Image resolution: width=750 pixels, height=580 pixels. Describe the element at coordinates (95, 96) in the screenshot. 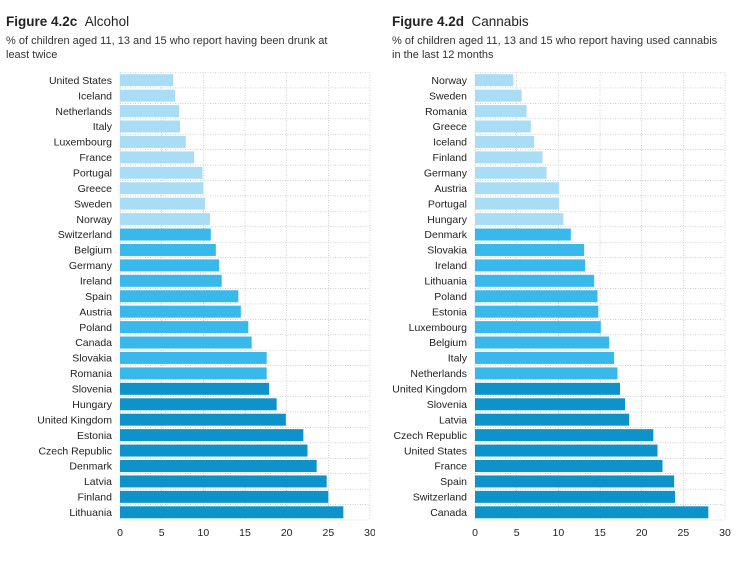

I see `category-label: Iceland` at that location.